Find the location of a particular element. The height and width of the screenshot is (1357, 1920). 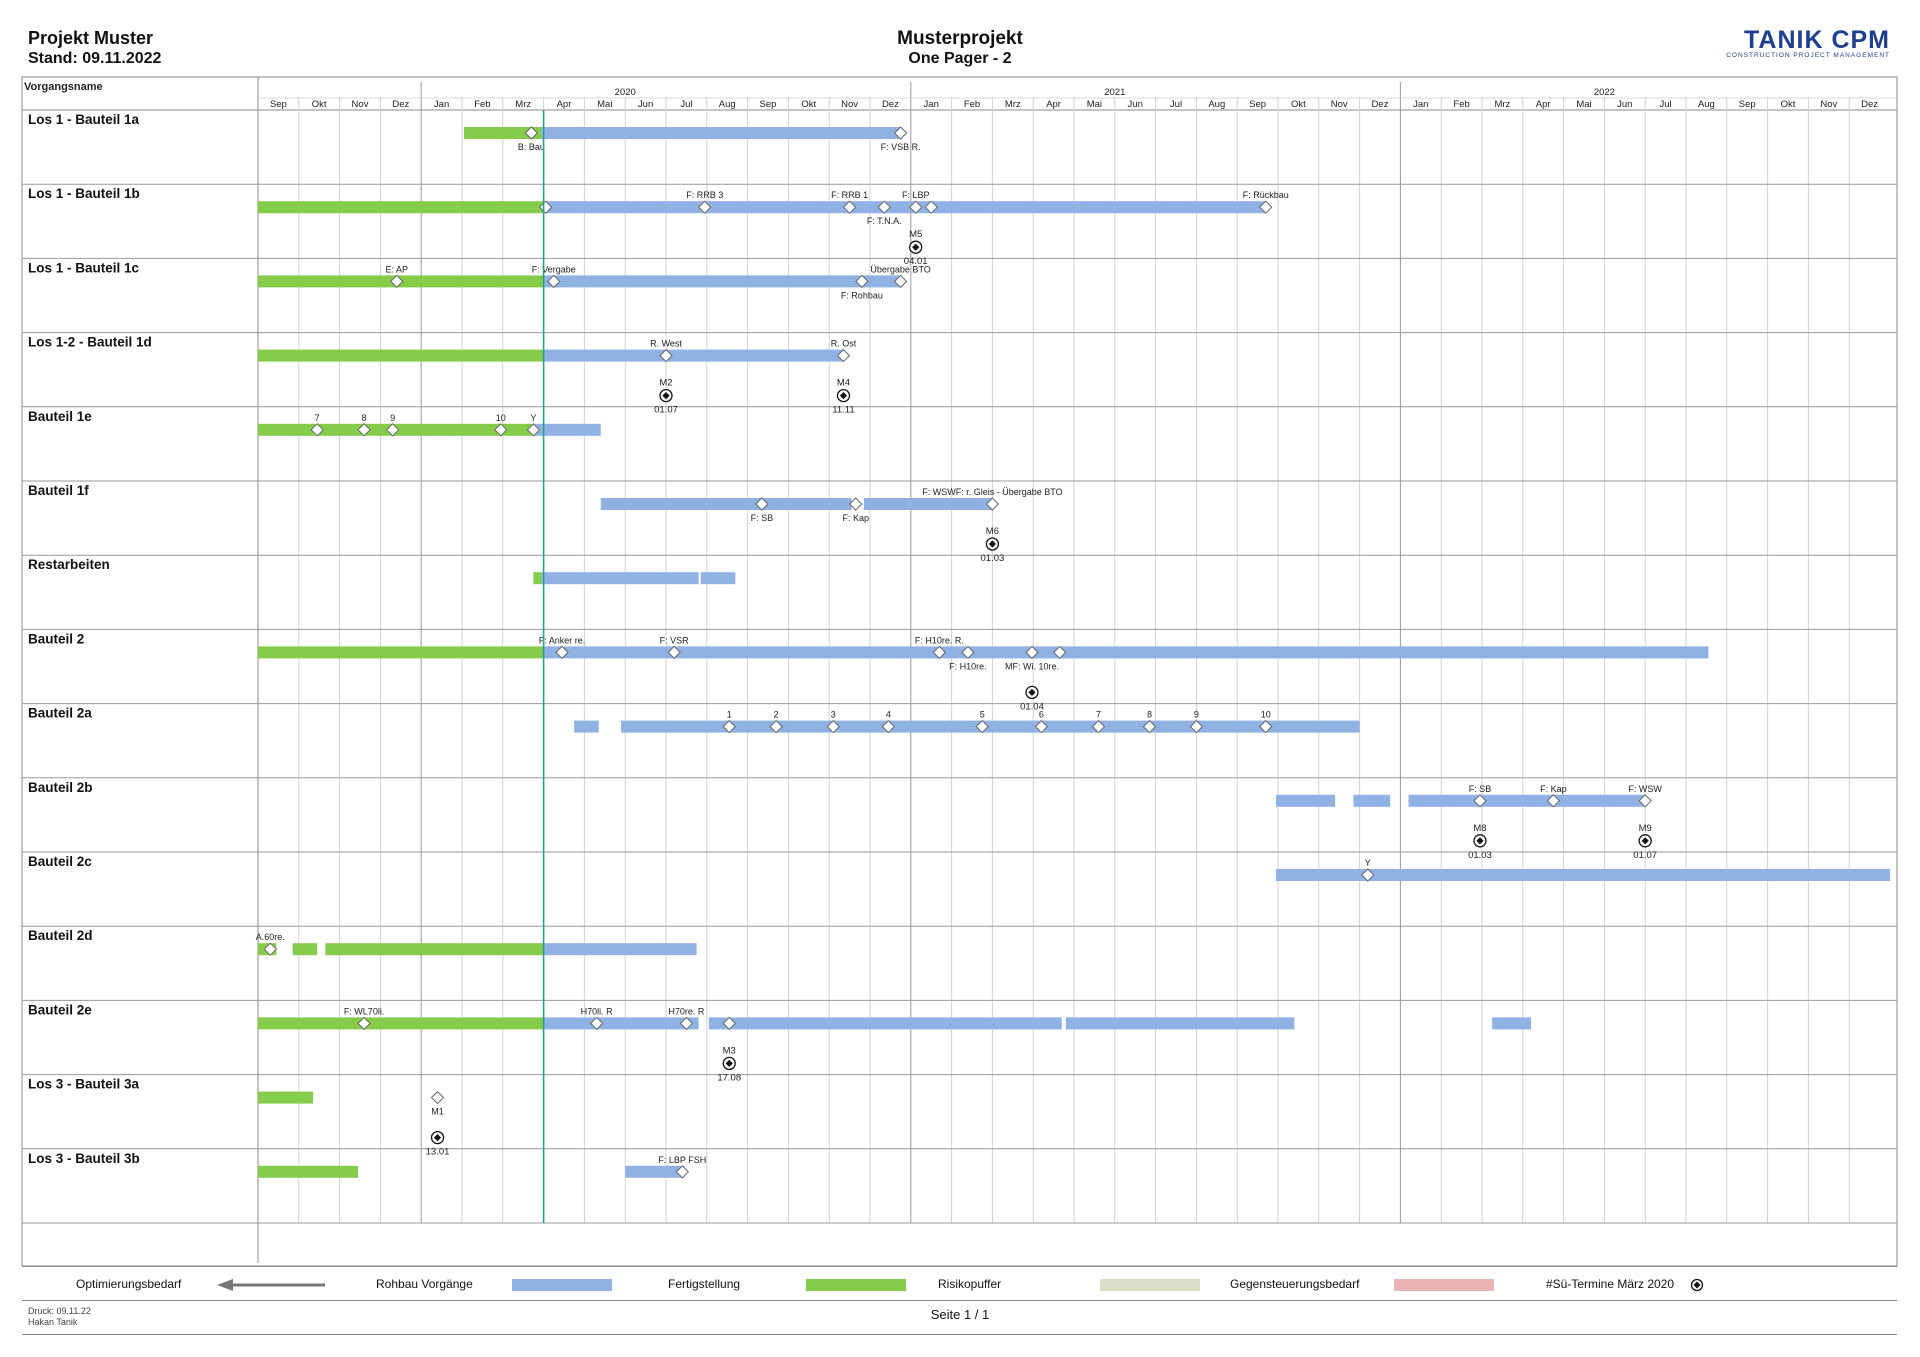

diamond-label: Y is located at coordinates (1368, 863).